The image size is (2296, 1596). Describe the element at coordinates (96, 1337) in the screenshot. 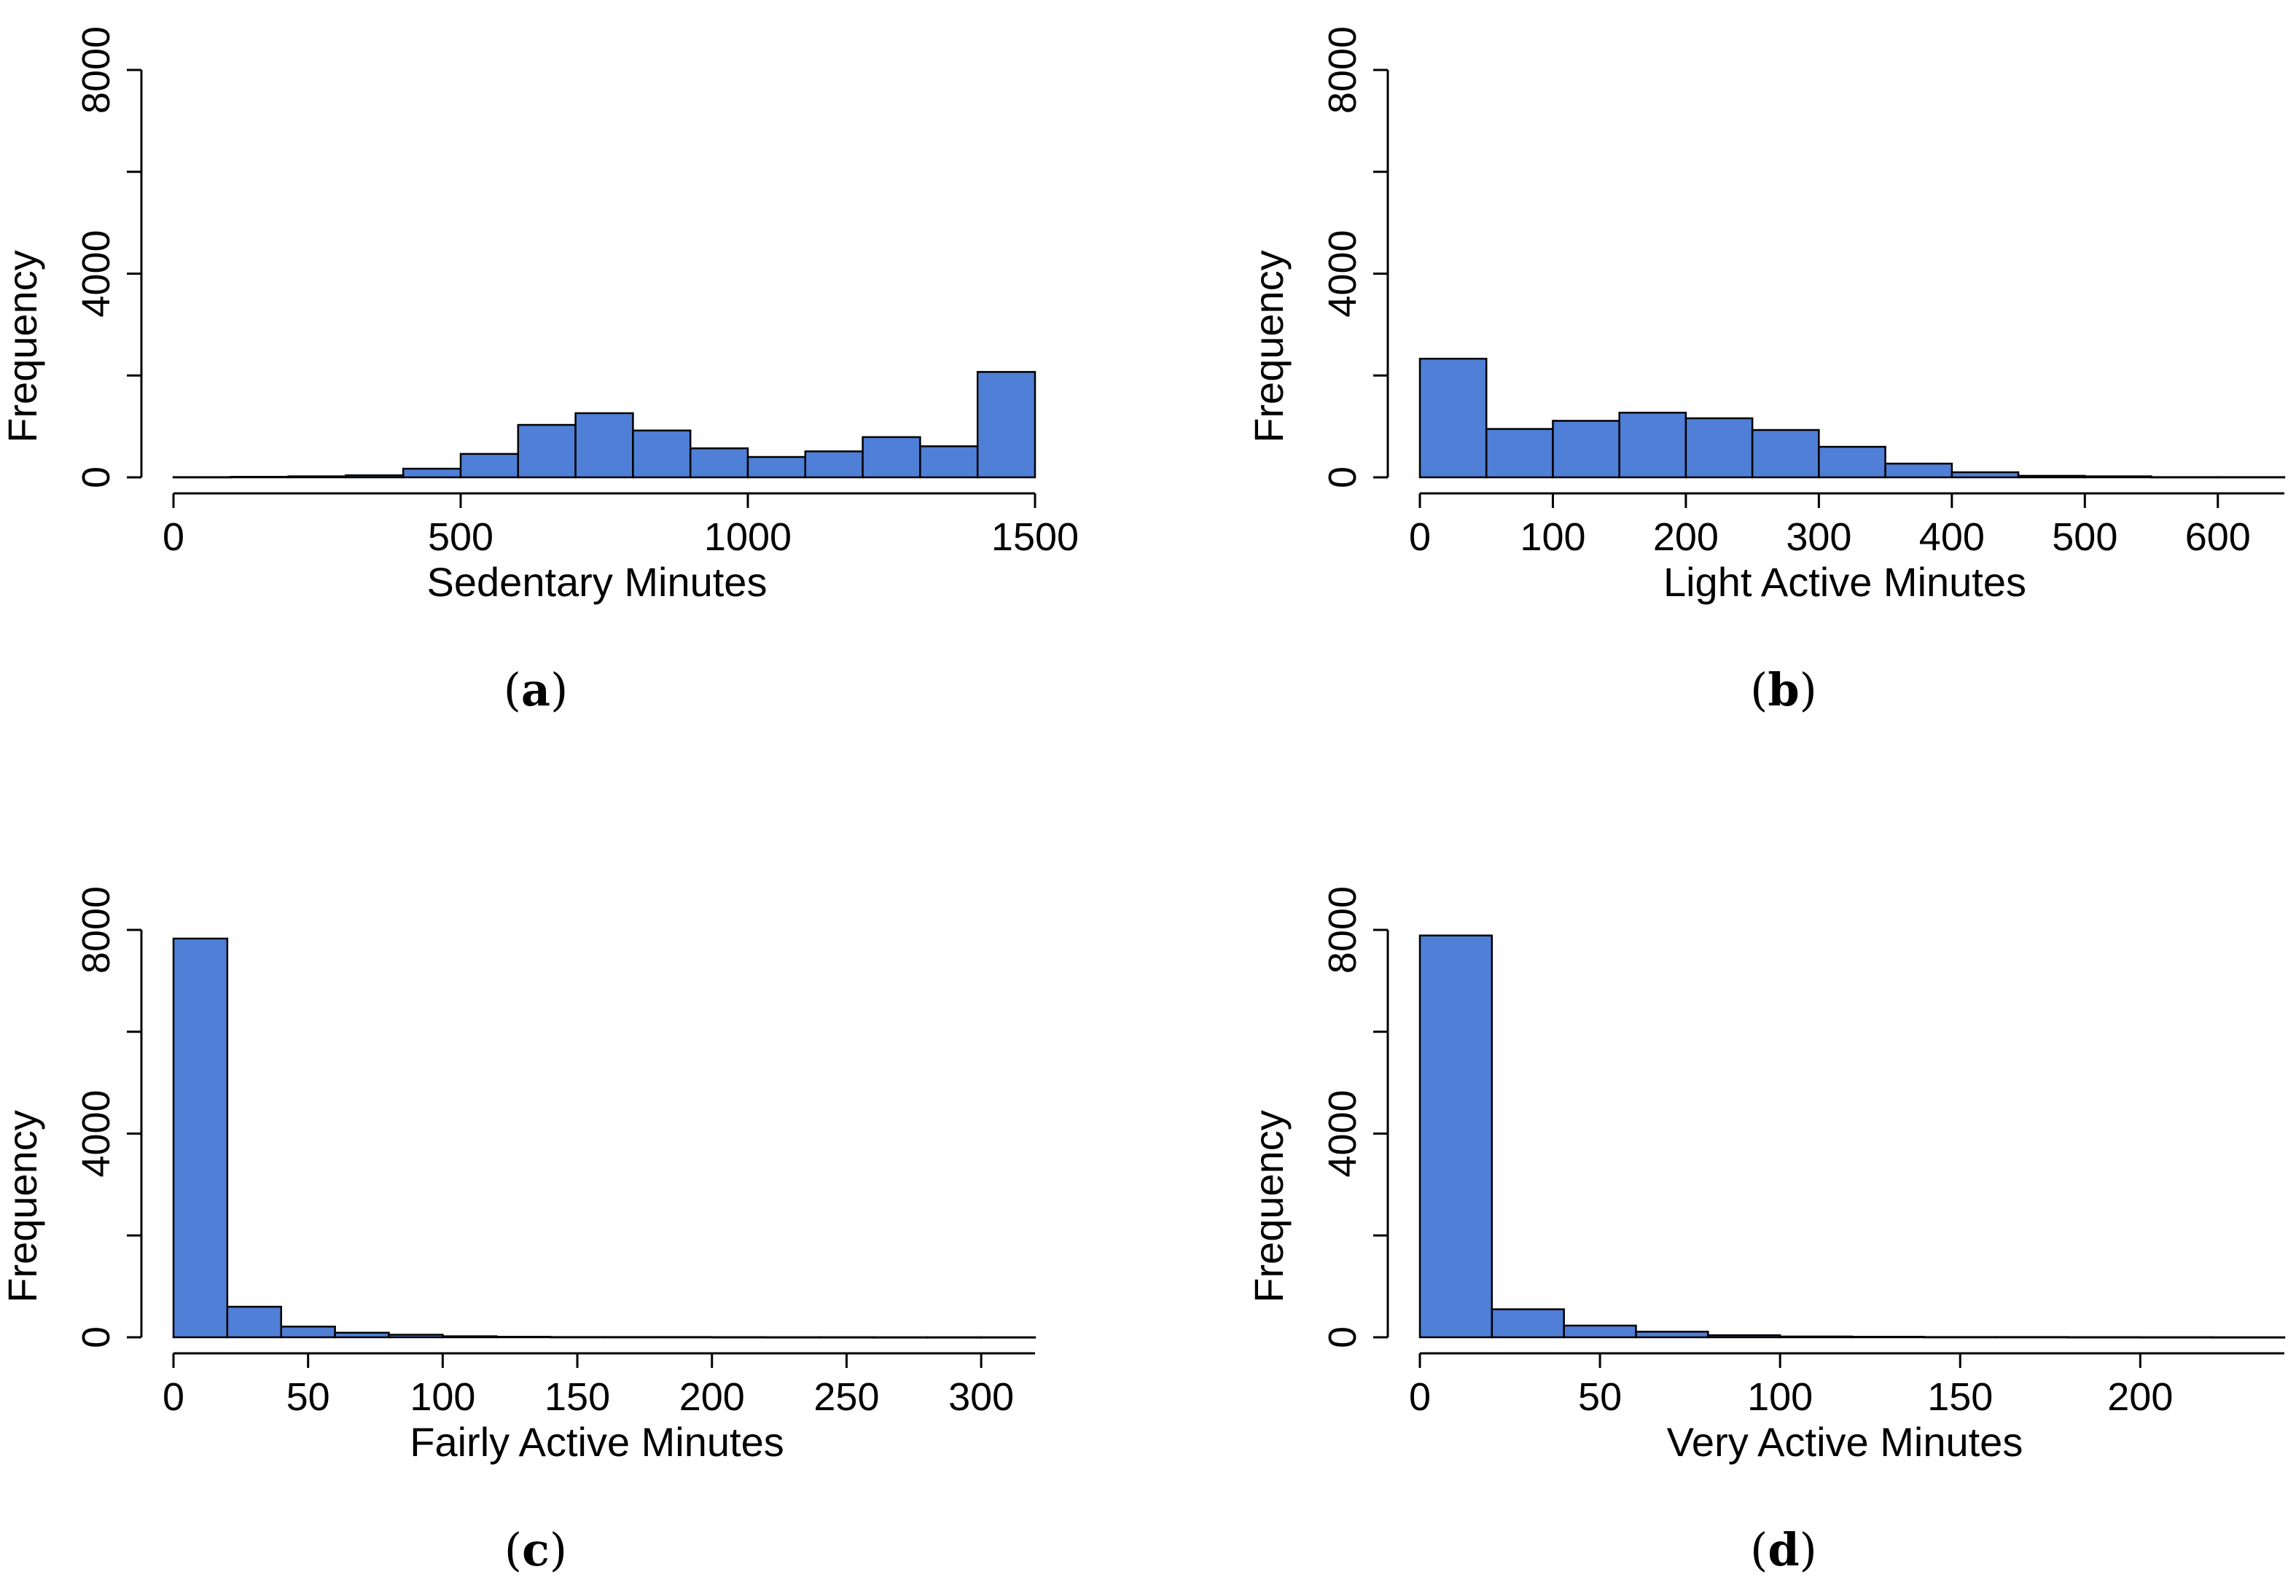

I see `panel-c-y-tick-label-0: 0` at that location.